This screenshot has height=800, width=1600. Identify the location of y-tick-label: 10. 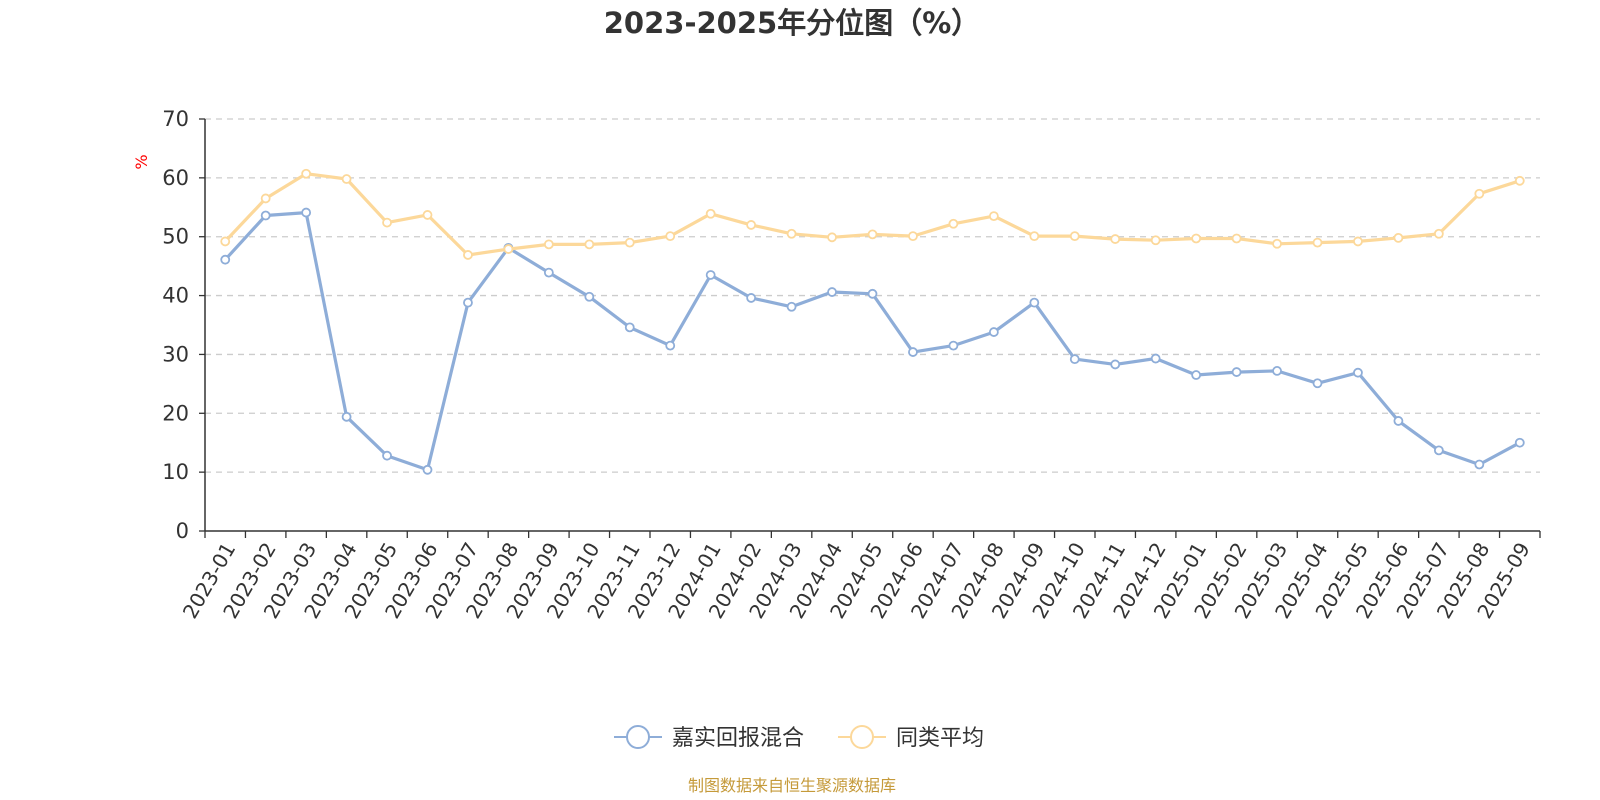
(175, 472).